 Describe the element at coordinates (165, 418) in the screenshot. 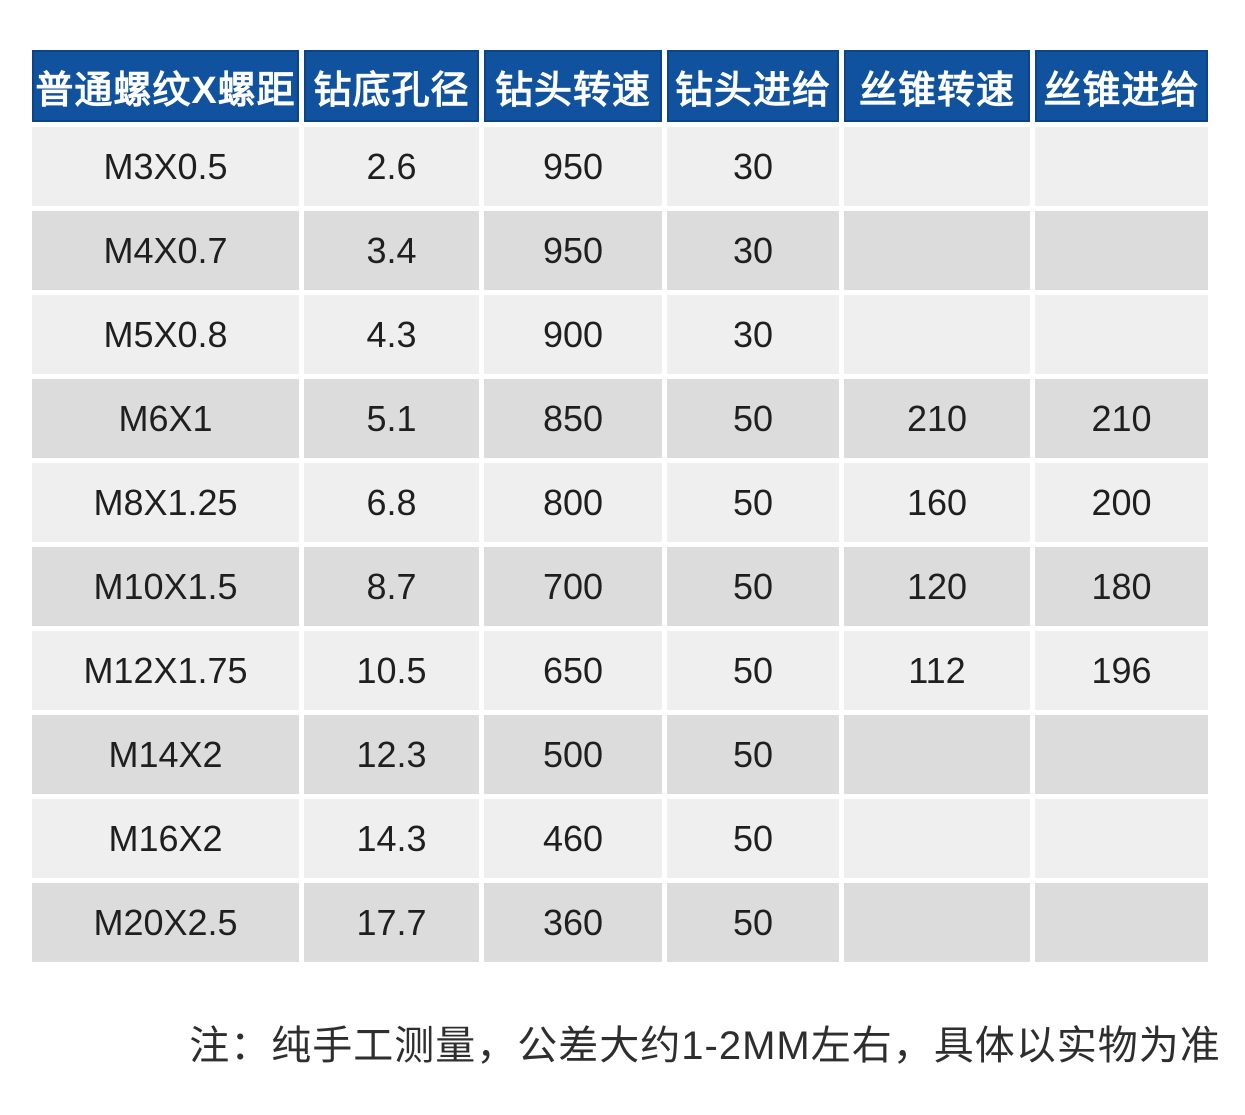

I see `cell-thread: M6X1` at that location.